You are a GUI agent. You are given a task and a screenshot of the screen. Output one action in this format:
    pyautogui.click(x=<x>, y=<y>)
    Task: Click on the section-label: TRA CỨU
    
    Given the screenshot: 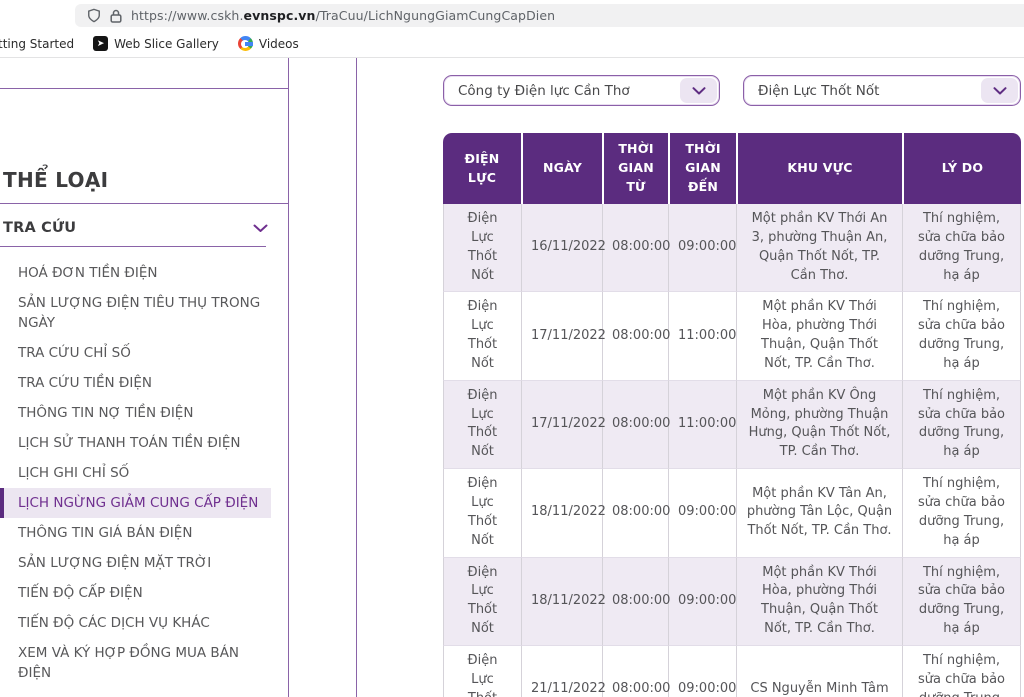 What is the action you would take?
    pyautogui.click(x=40, y=228)
    